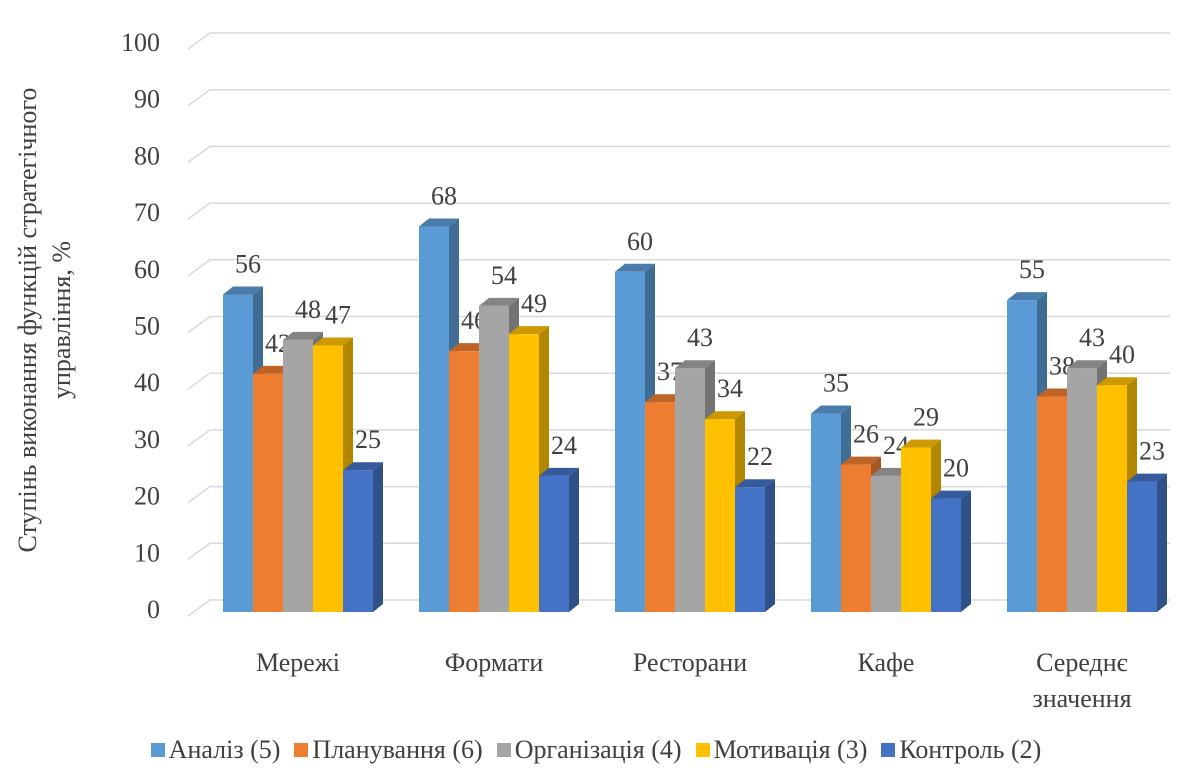 This screenshot has height=780, width=1192. What do you see at coordinates (338, 314) in the screenshot?
I see `data-label: 47` at bounding box center [338, 314].